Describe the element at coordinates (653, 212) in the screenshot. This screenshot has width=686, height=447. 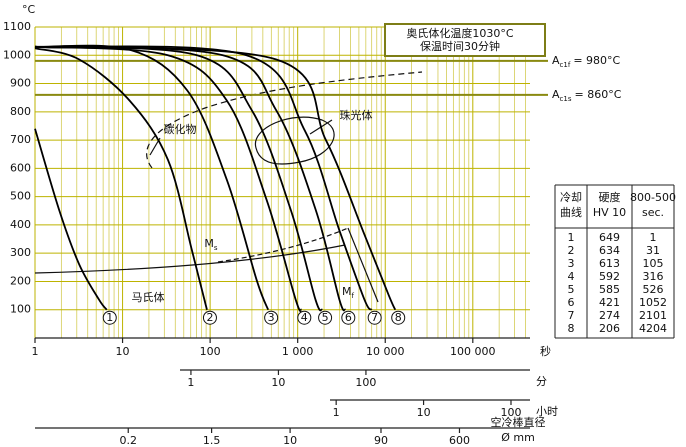
I see `table-header: sec.` at that location.